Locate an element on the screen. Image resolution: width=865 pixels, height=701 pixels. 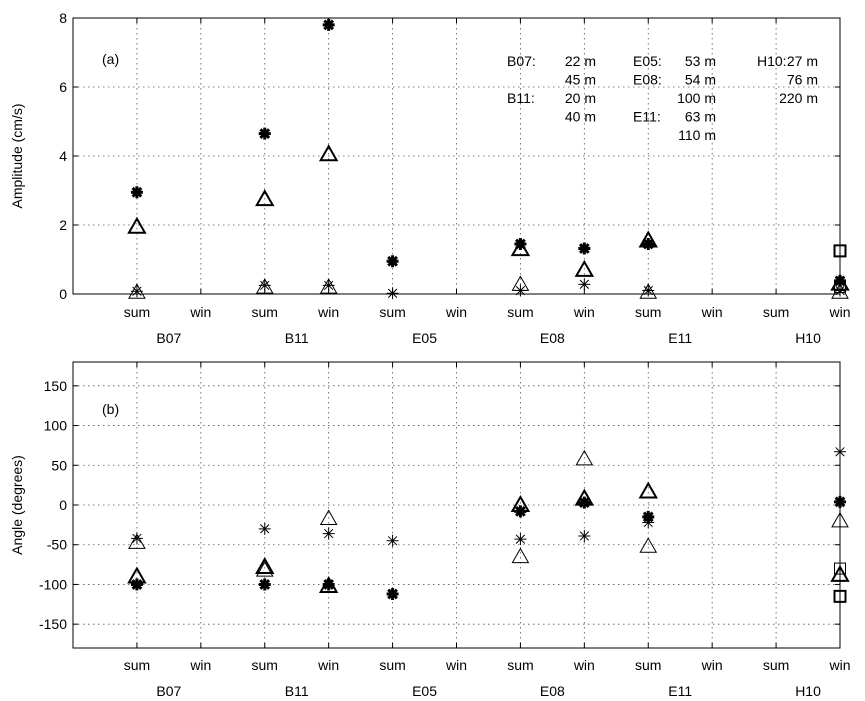
y-tick-label: 4 is located at coordinates (63, 156).